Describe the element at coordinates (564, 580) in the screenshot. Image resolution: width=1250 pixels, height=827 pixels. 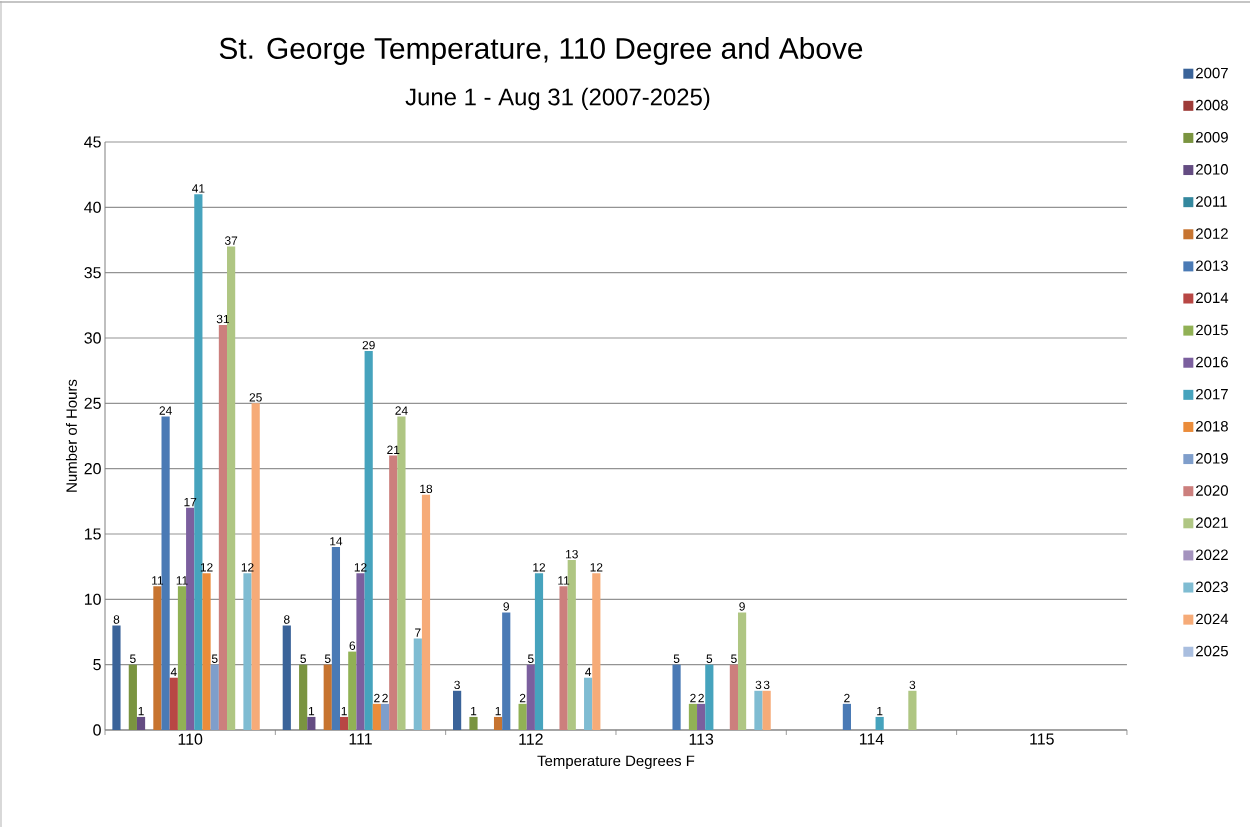
I see `data-label: 11` at that location.